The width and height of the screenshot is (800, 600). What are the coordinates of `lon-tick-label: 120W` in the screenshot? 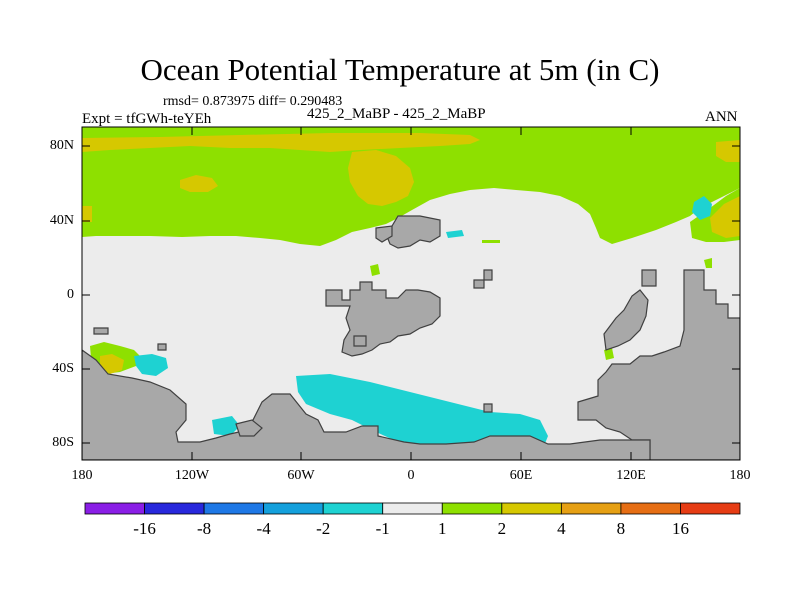 It's located at (192, 475).